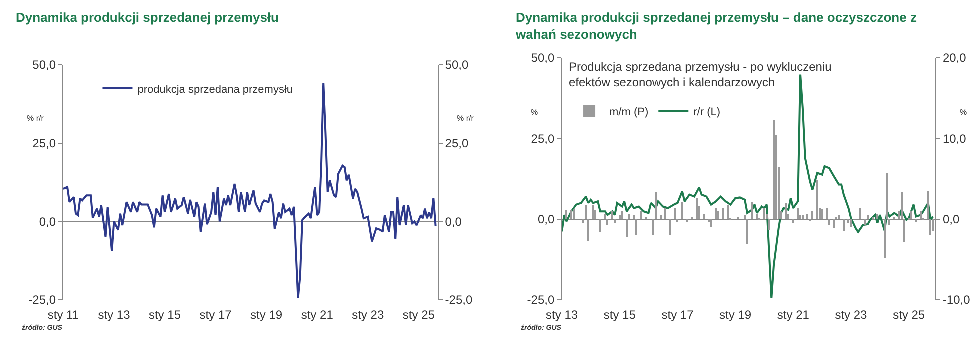 The width and height of the screenshot is (980, 337). Describe the element at coordinates (534, 112) in the screenshot. I see `y-axis-title: %` at that location.